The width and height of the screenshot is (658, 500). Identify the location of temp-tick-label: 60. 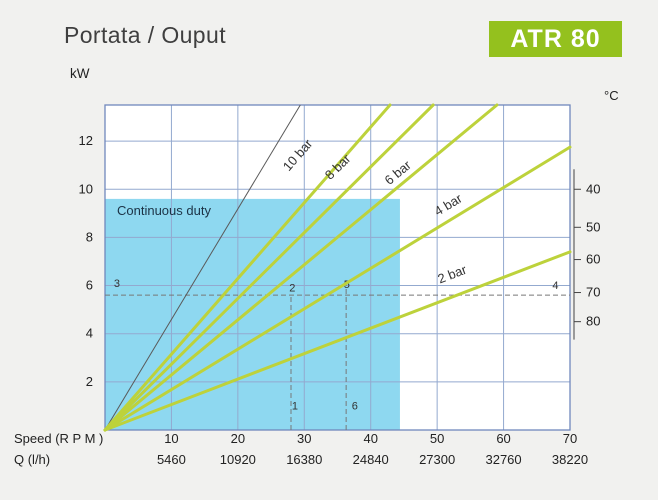
(593, 259).